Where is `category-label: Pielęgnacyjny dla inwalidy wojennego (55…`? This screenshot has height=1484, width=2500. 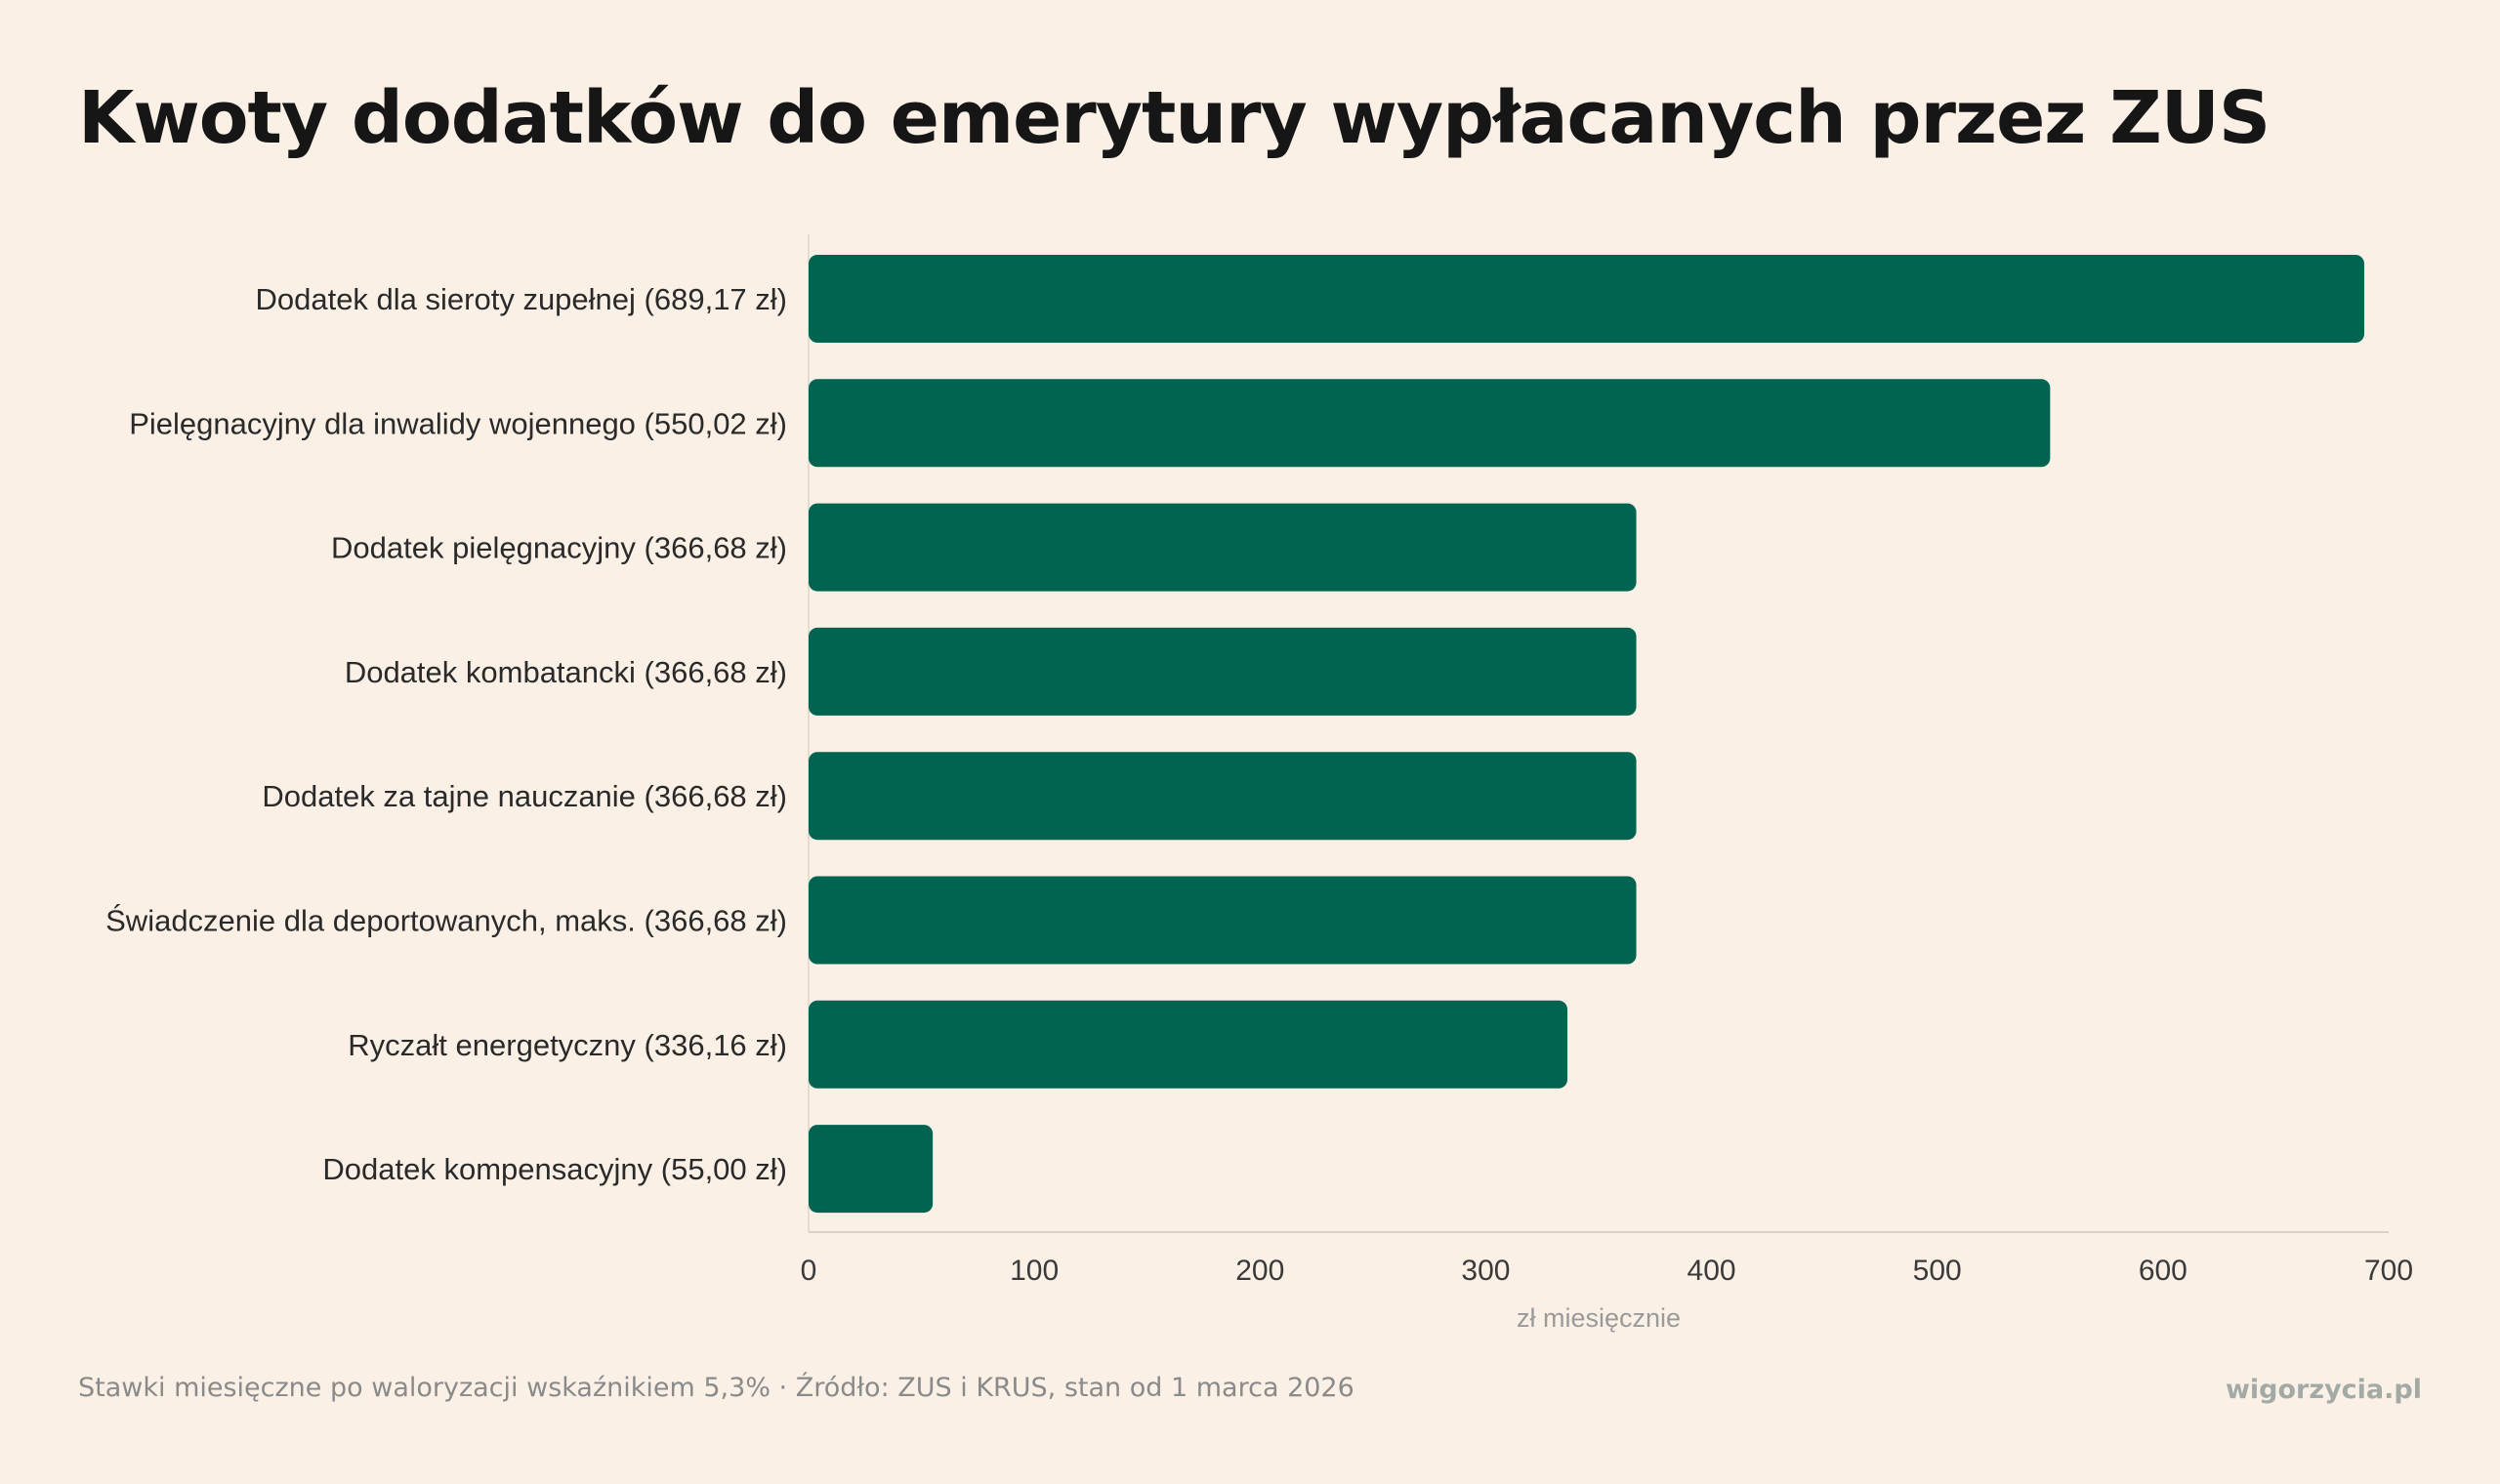 category-label: Pielęgnacyjny dla inwalidy wojennego (55… is located at coordinates (458, 423).